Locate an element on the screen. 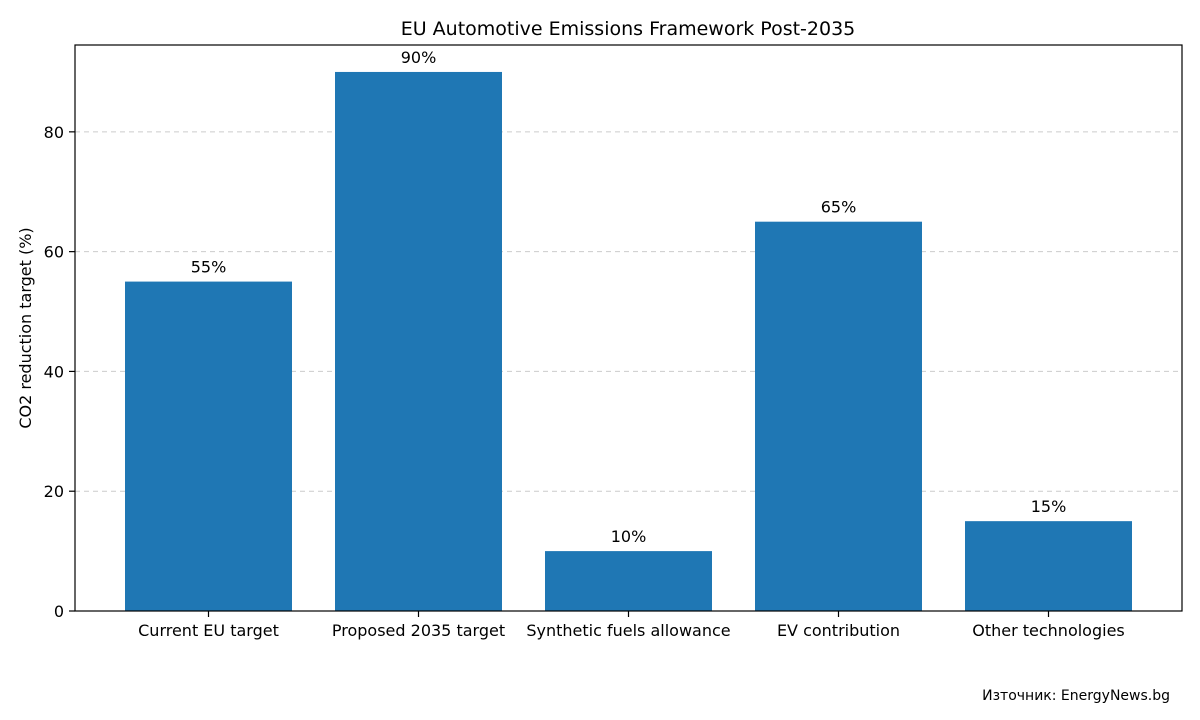 The image size is (1200, 720). y-tick-label: 80 is located at coordinates (54, 132).